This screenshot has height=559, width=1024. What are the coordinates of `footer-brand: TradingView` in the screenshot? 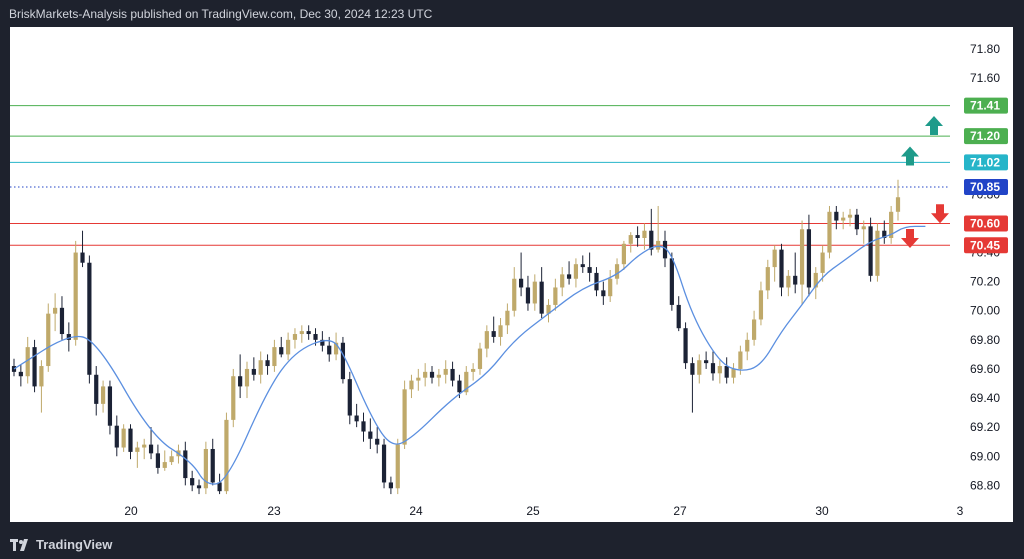 It's located at (74, 544).